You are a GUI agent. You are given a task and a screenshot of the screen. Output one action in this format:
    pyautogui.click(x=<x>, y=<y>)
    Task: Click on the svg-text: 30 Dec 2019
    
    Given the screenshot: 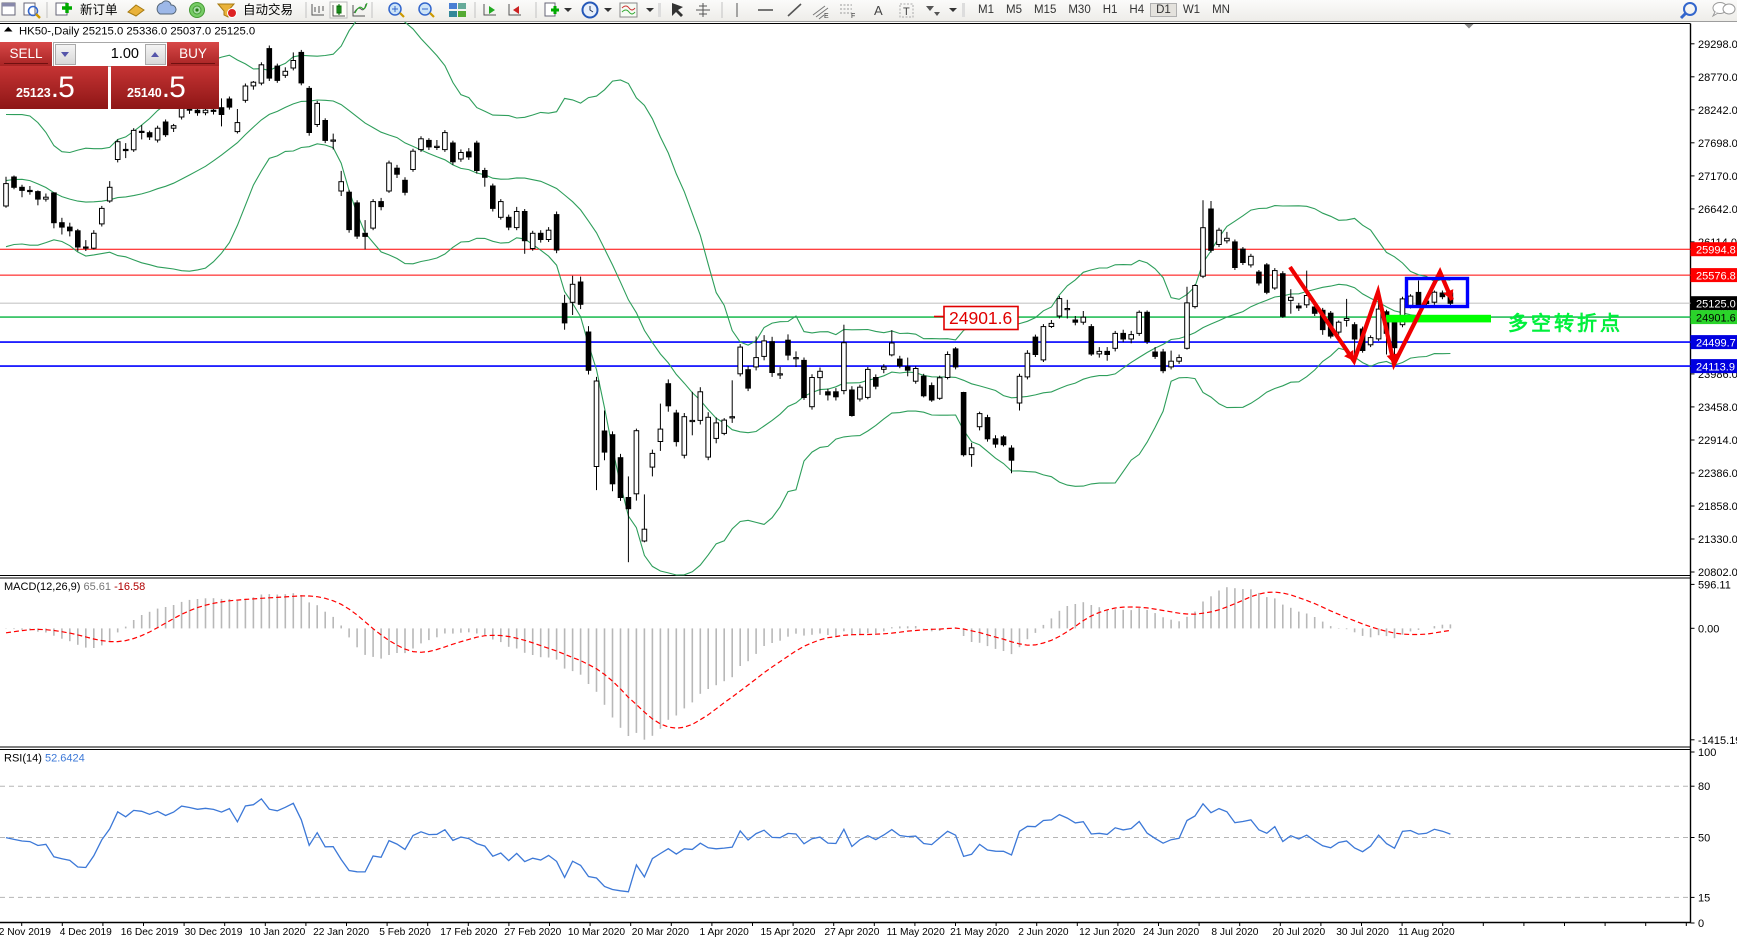 What is the action you would take?
    pyautogui.click(x=214, y=932)
    